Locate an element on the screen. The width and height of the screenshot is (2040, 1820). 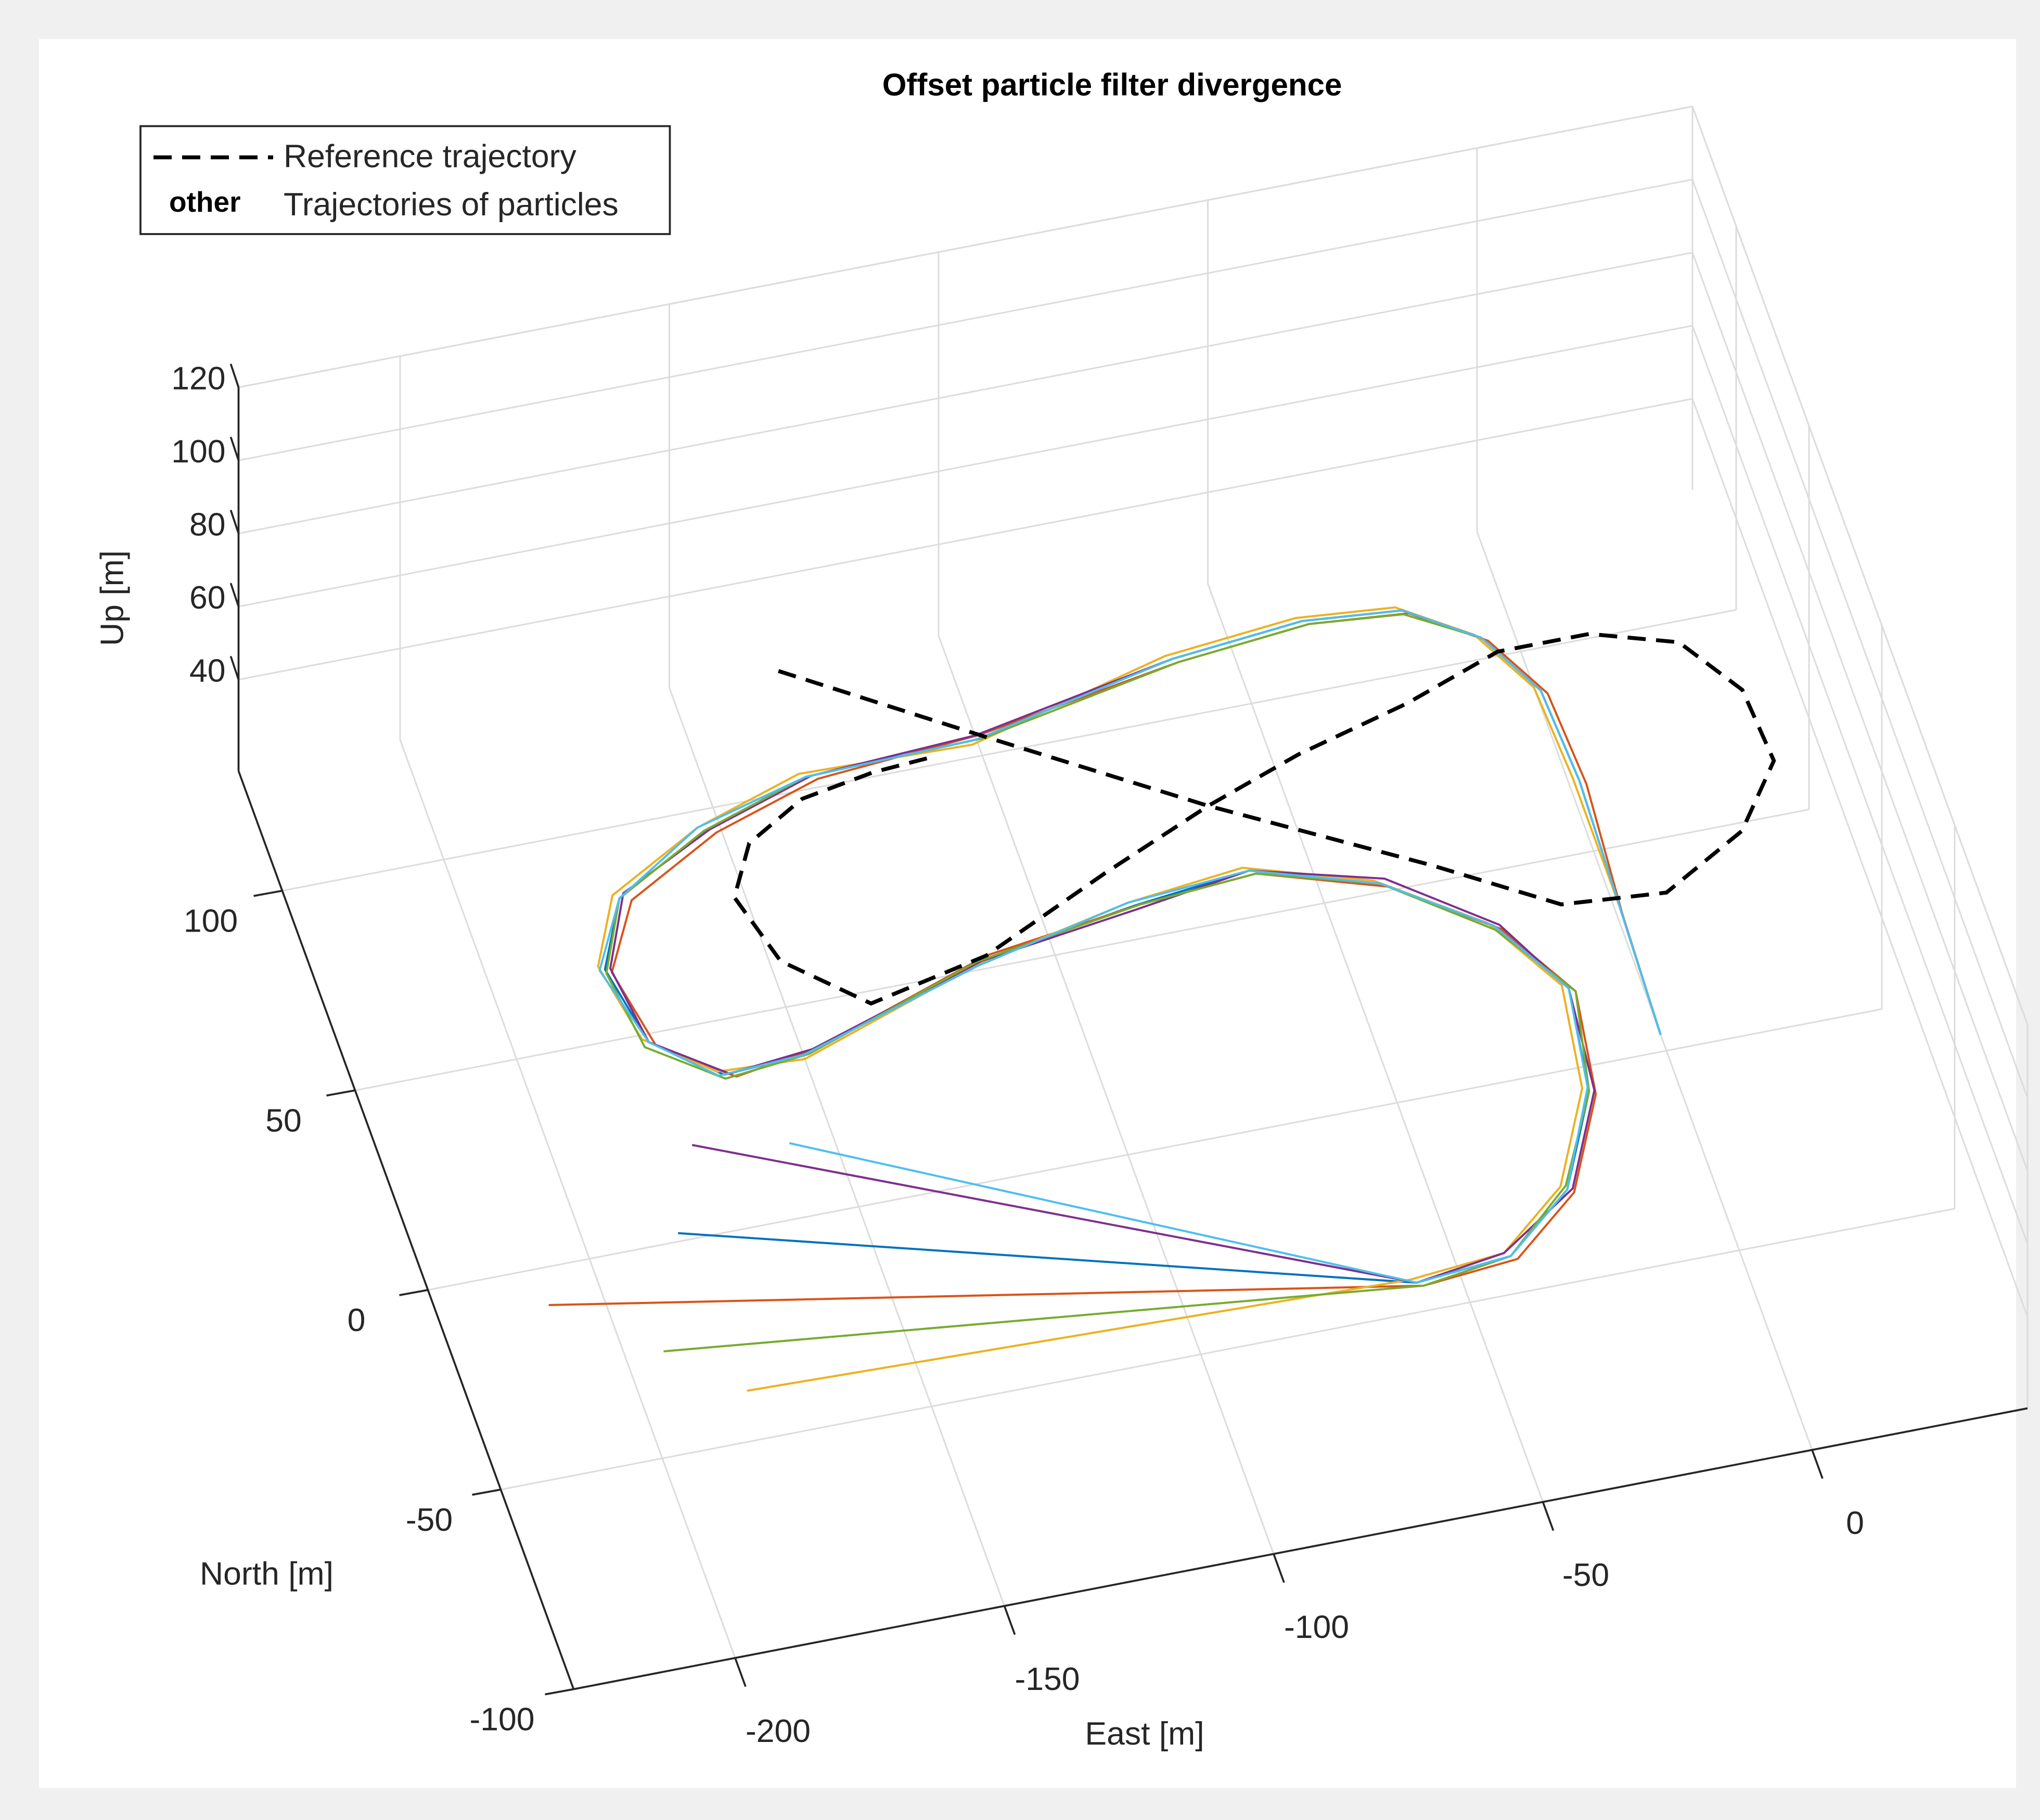
legend-label: Reference trajectory is located at coordinates (430, 156).